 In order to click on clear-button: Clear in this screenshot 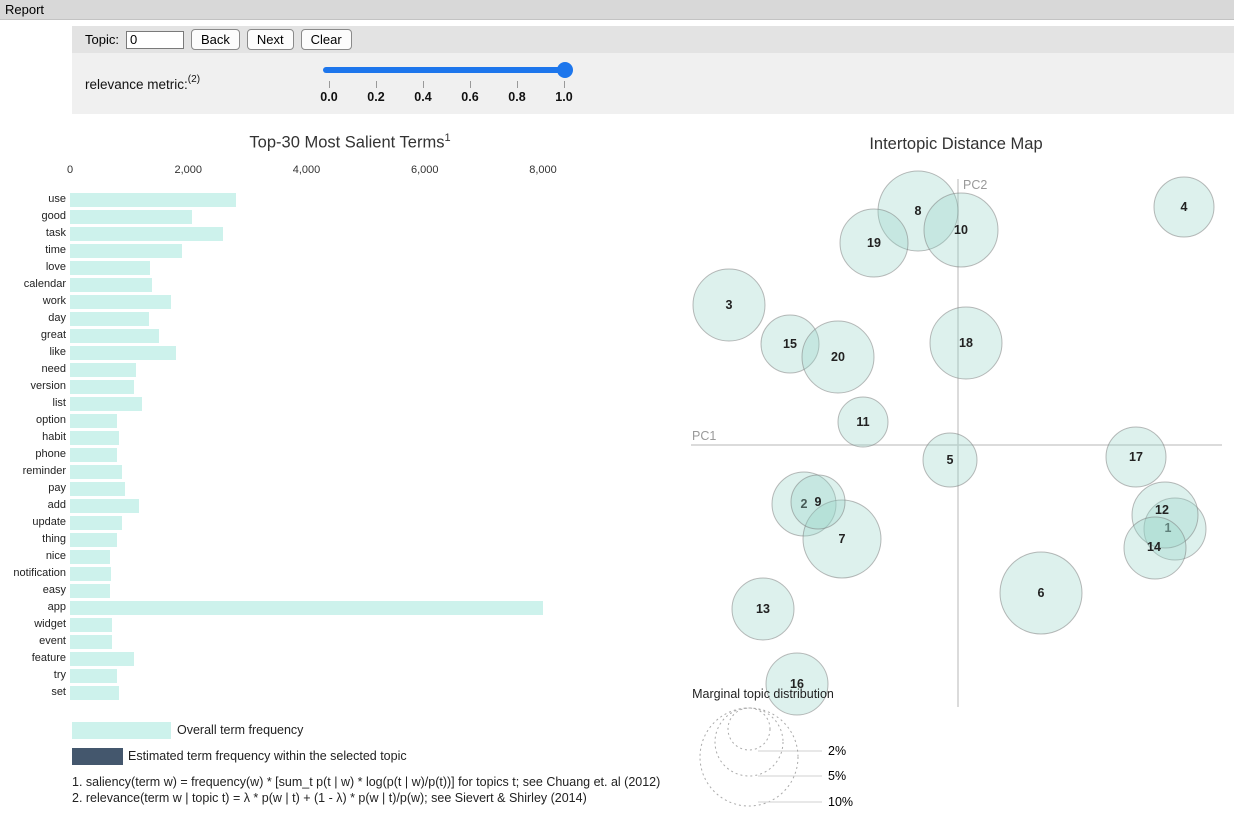, I will do `click(326, 39)`.